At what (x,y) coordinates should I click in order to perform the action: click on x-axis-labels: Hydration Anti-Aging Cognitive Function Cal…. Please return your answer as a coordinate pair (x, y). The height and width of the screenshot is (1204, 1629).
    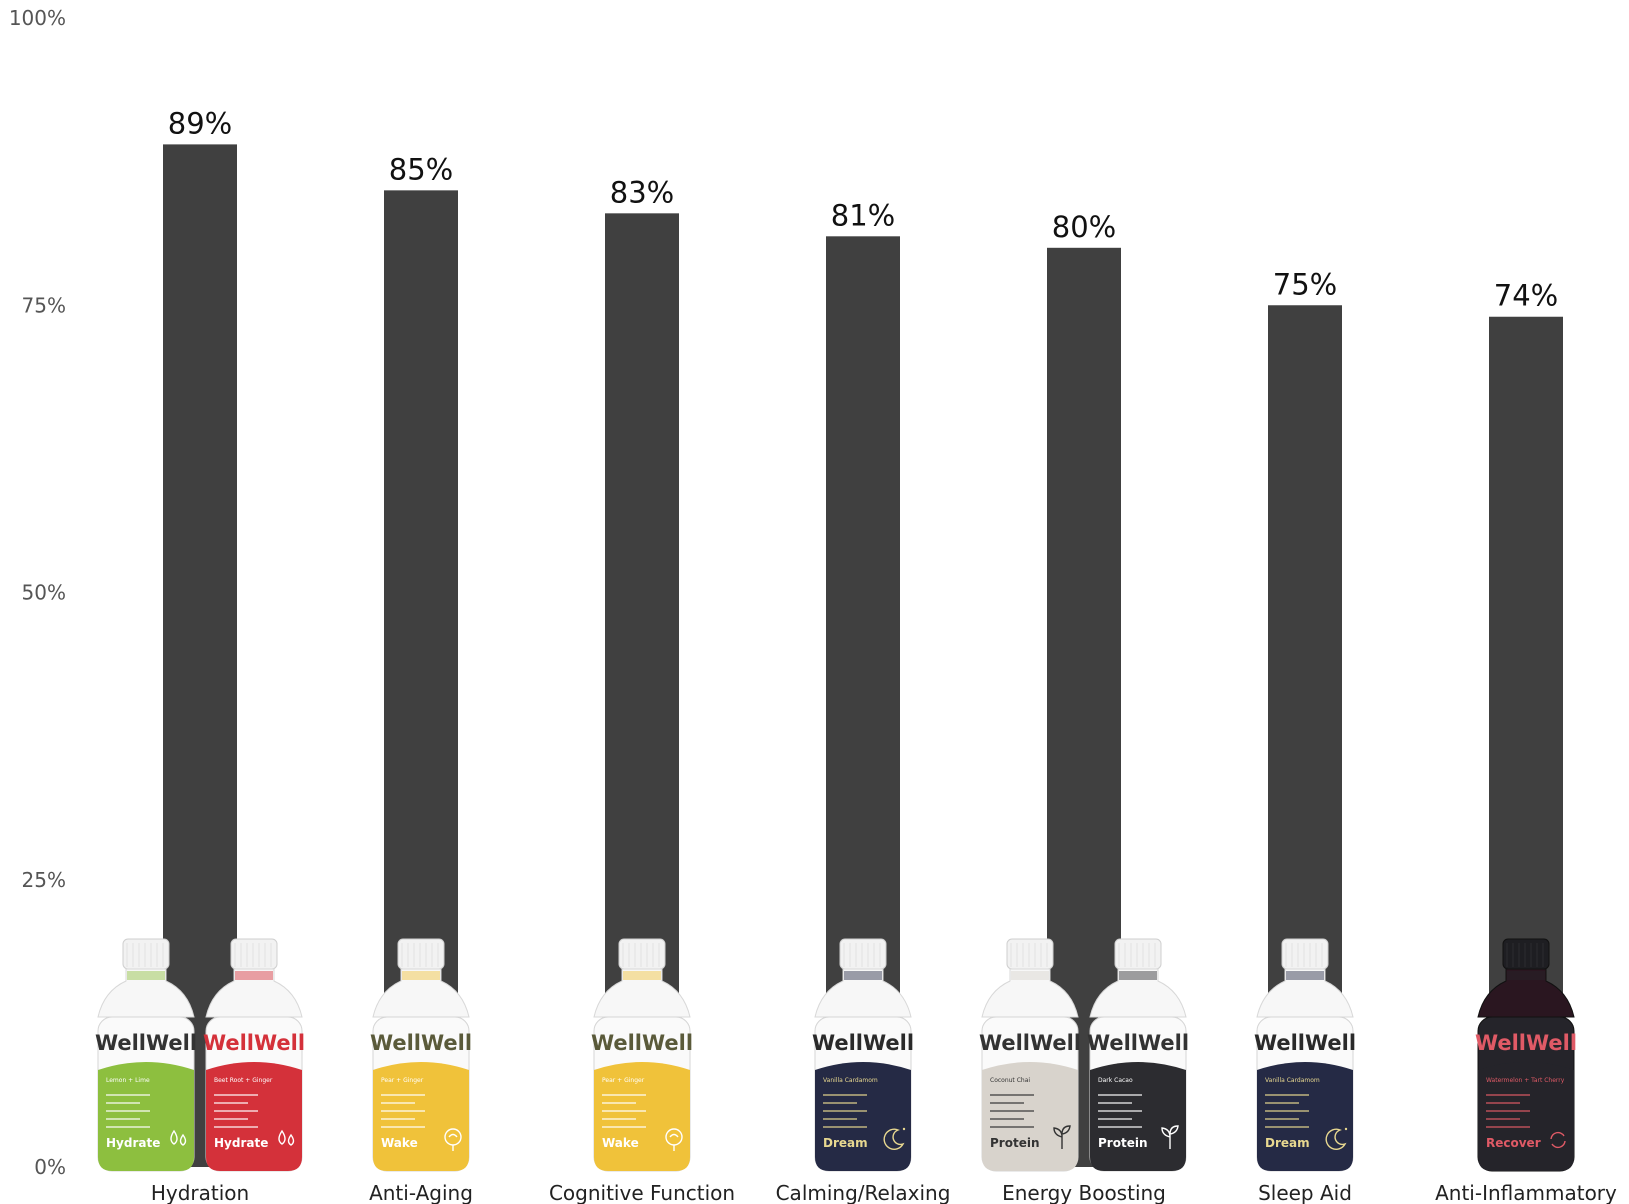
    Looking at the image, I should click on (884, 1192).